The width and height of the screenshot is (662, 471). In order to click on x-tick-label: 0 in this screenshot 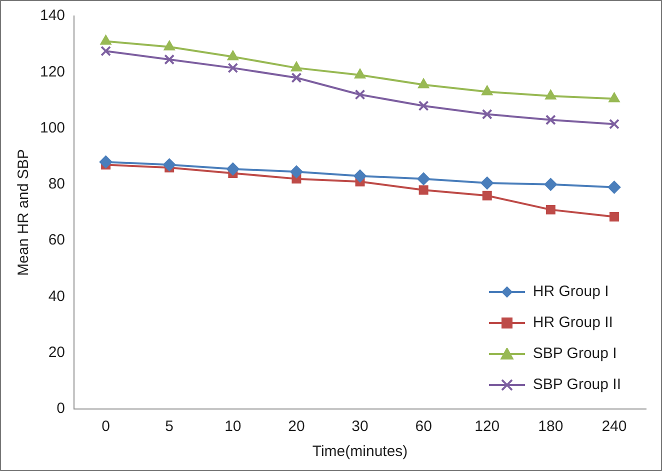, I will do `click(106, 427)`.